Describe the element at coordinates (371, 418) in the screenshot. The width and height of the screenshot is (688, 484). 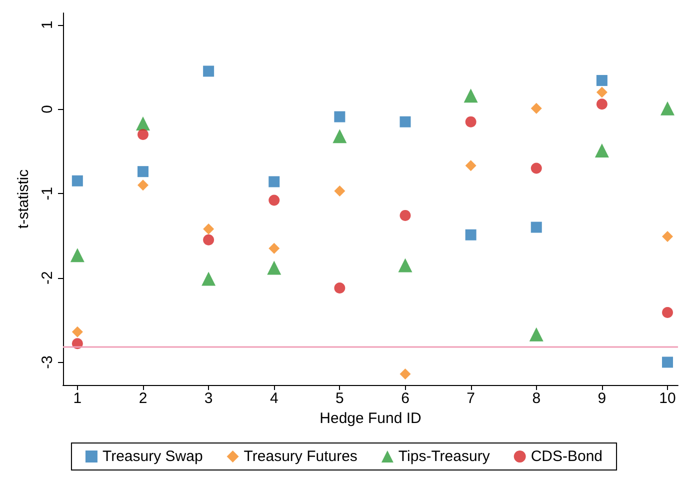
I see `x-axis-title: Hedge Fund ID` at that location.